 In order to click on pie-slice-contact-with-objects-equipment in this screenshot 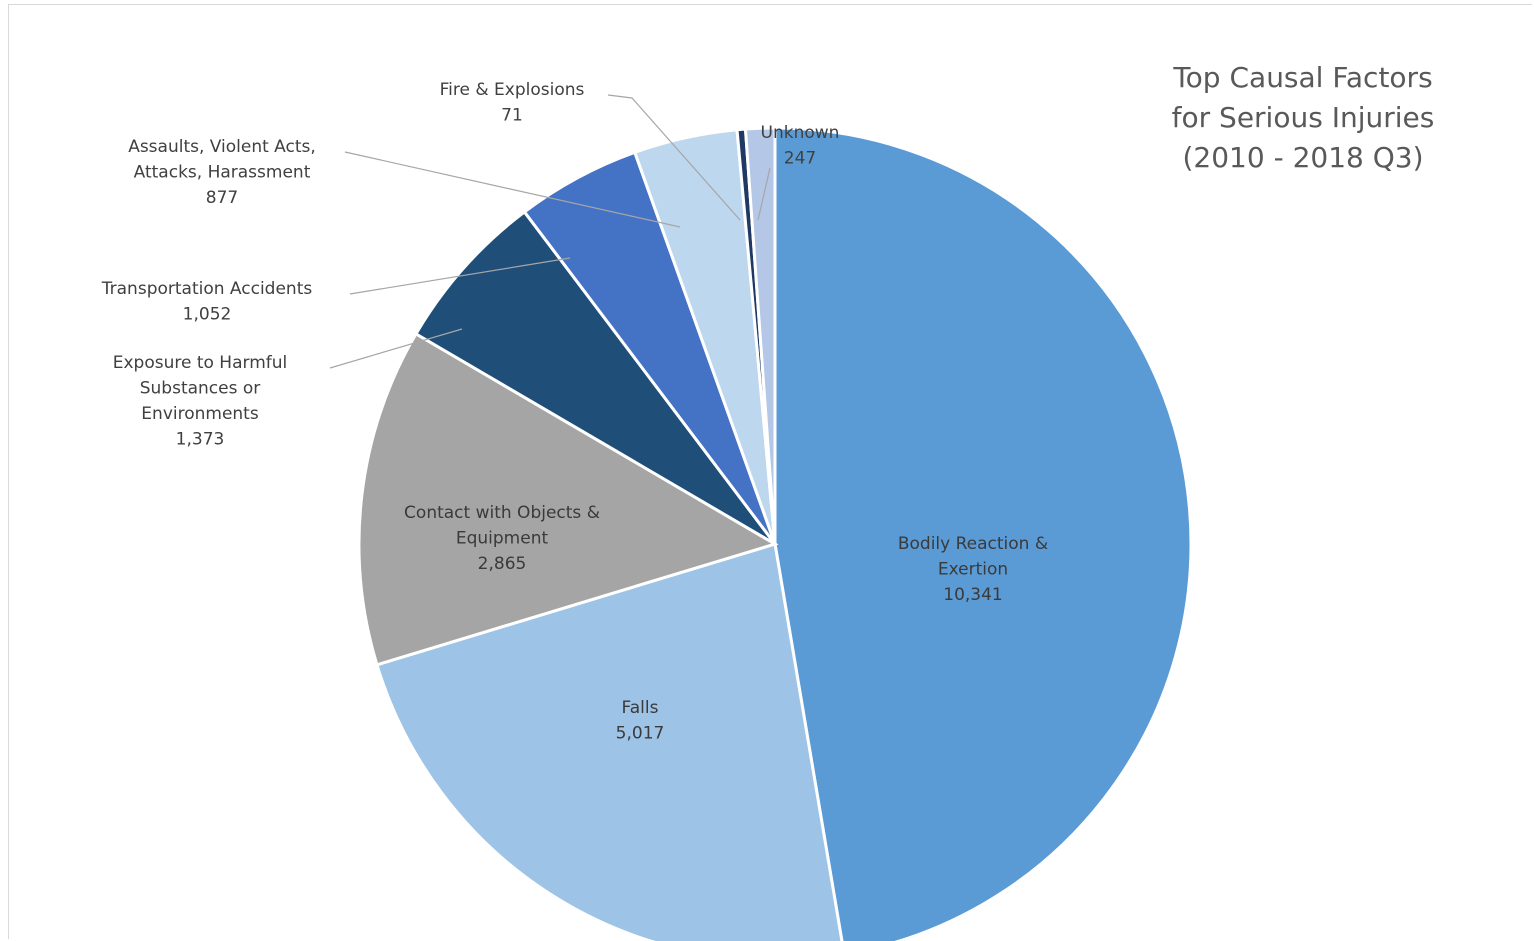, I will do `click(568, 499)`.